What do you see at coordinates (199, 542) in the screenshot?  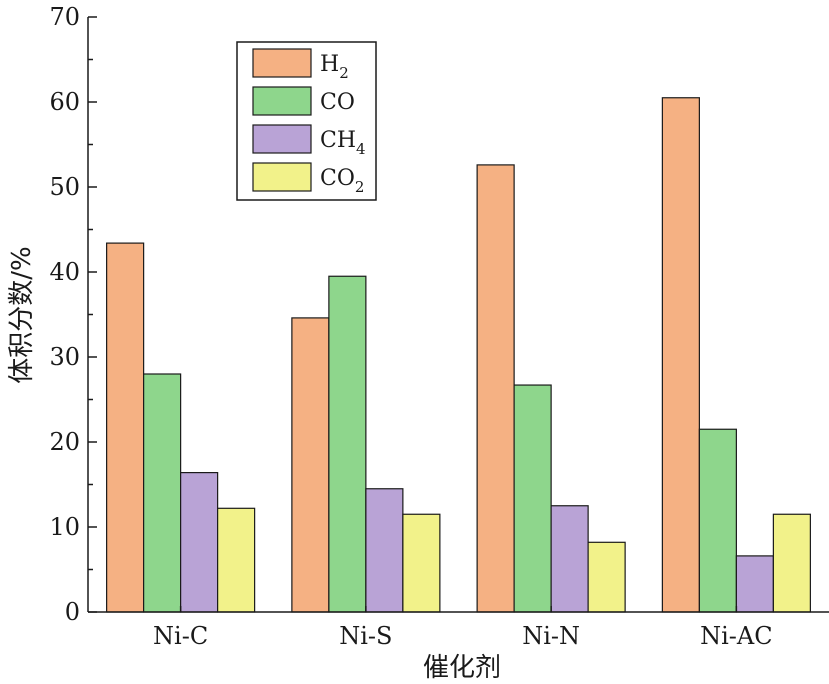 I see `bar-ch4-ni-c` at bounding box center [199, 542].